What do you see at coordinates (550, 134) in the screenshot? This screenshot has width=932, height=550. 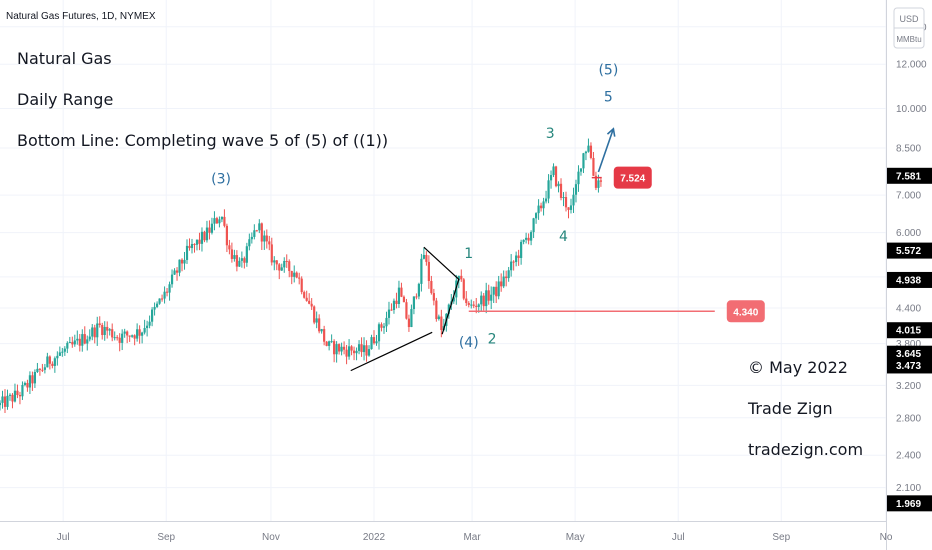 I see `wave-label: 3` at bounding box center [550, 134].